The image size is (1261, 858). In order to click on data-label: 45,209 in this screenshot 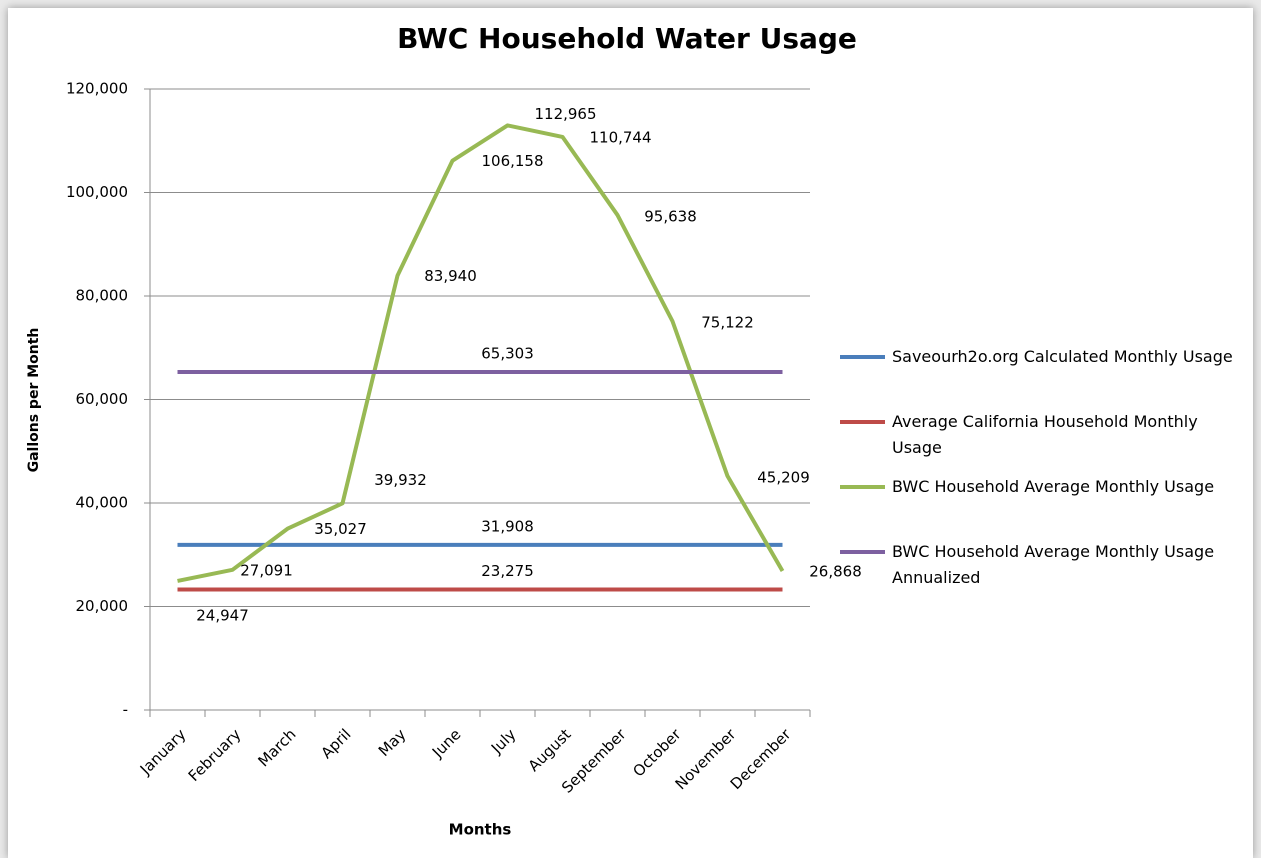, I will do `click(783, 478)`.